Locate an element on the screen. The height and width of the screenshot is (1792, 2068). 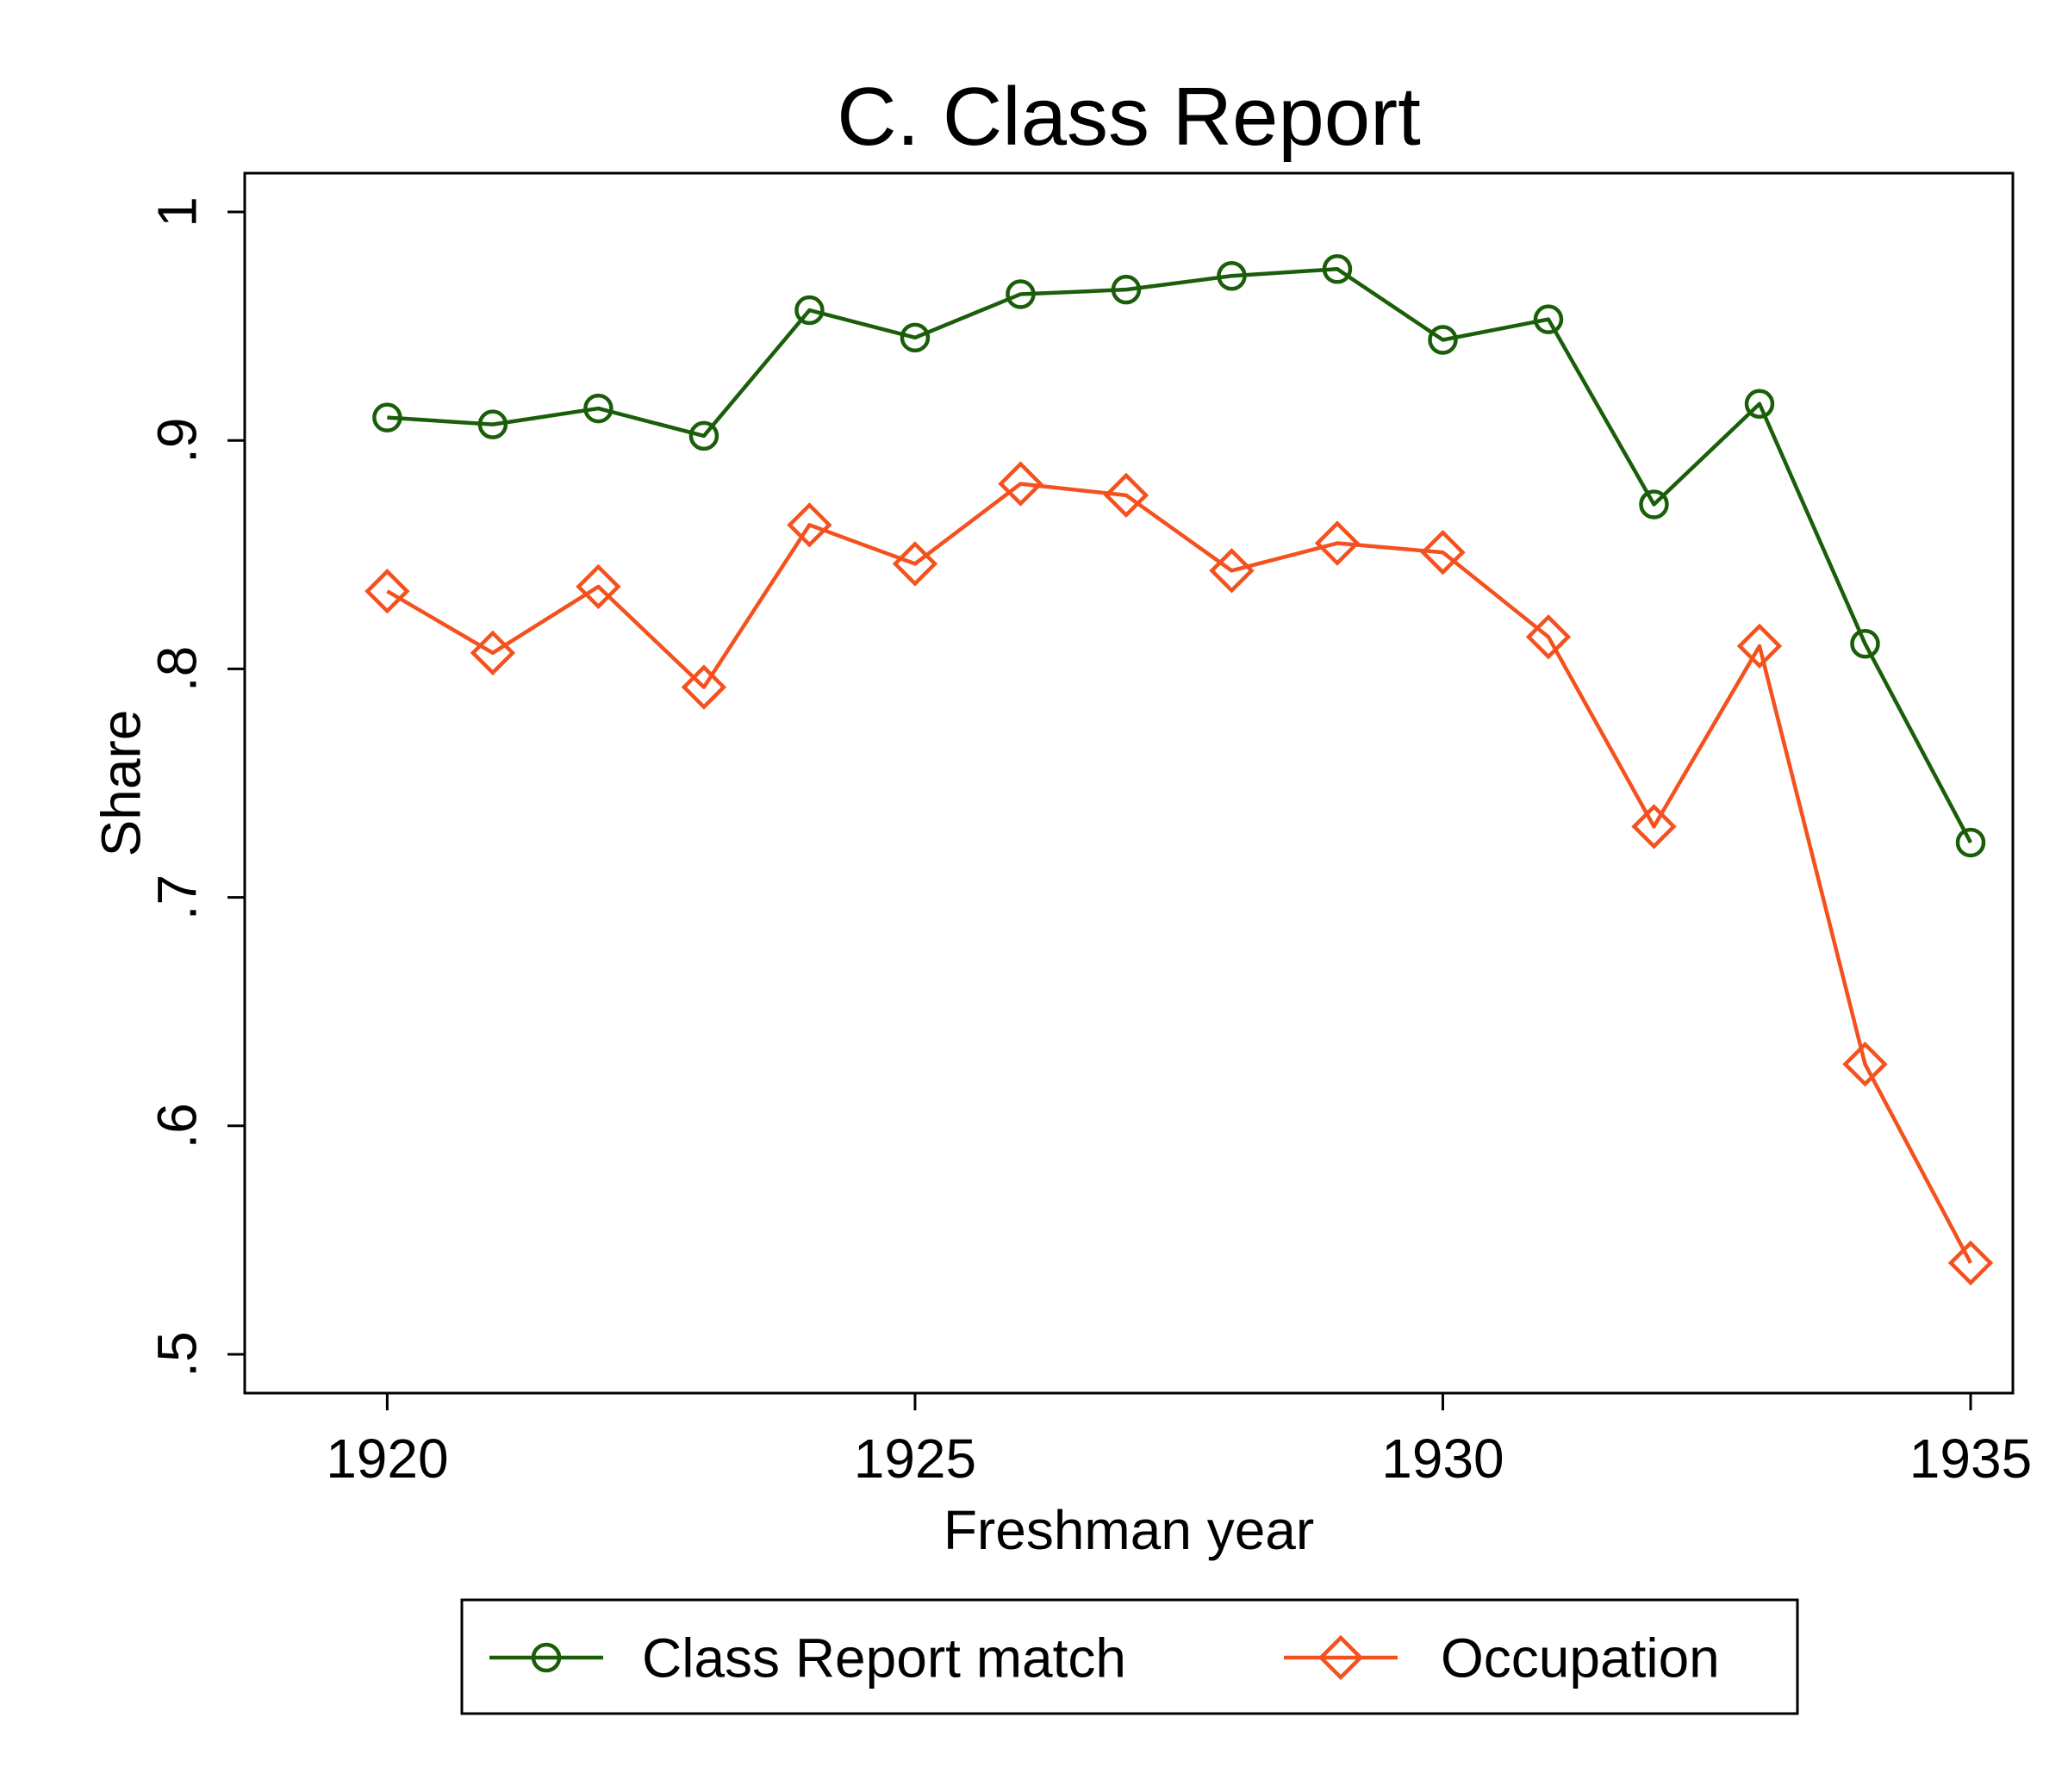
legend: Class Report match Occupation is located at coordinates (1129, 1657).